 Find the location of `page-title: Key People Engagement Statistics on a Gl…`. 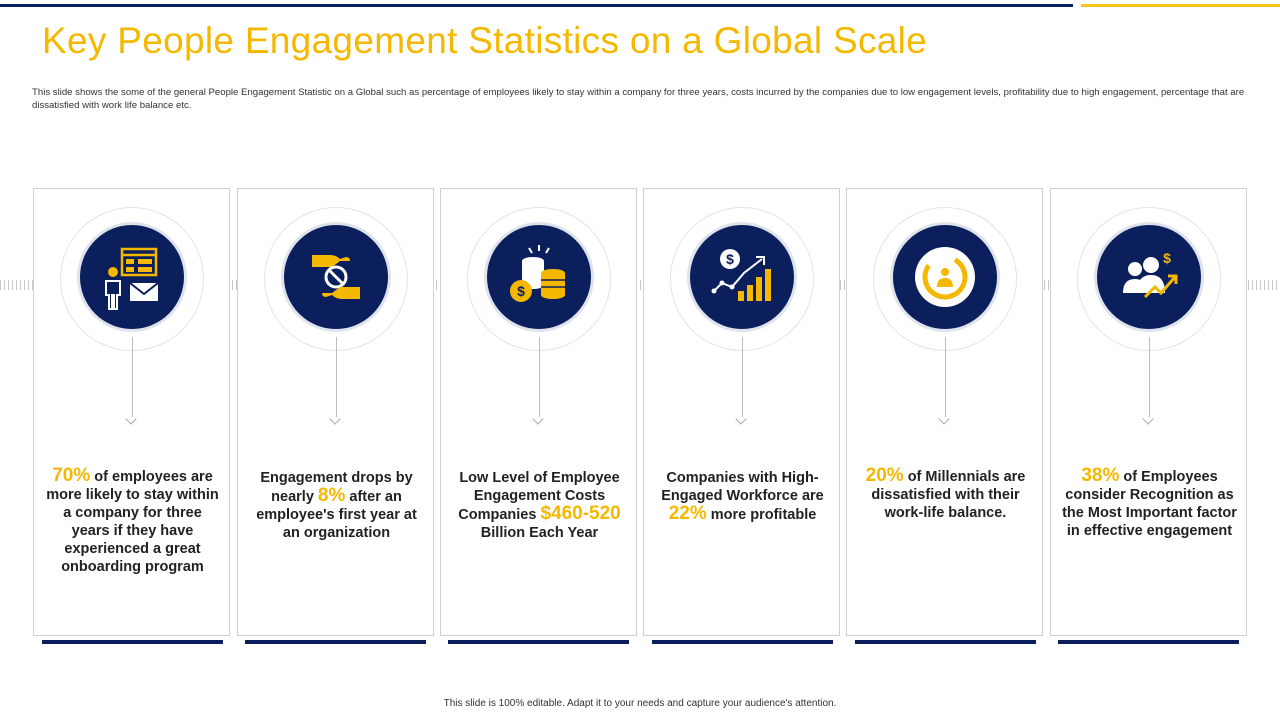

page-title: Key People Engagement Statistics on a Gl… is located at coordinates (485, 40).